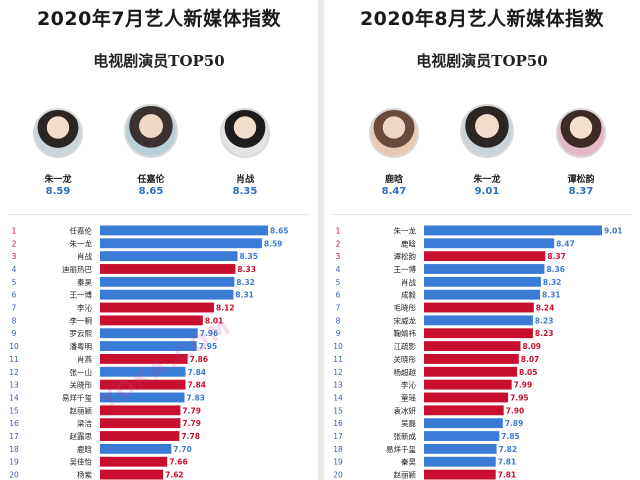 The height and width of the screenshot is (480, 640). Describe the element at coordinates (401, 449) in the screenshot. I see `artist-name: 易烊千玺` at that location.